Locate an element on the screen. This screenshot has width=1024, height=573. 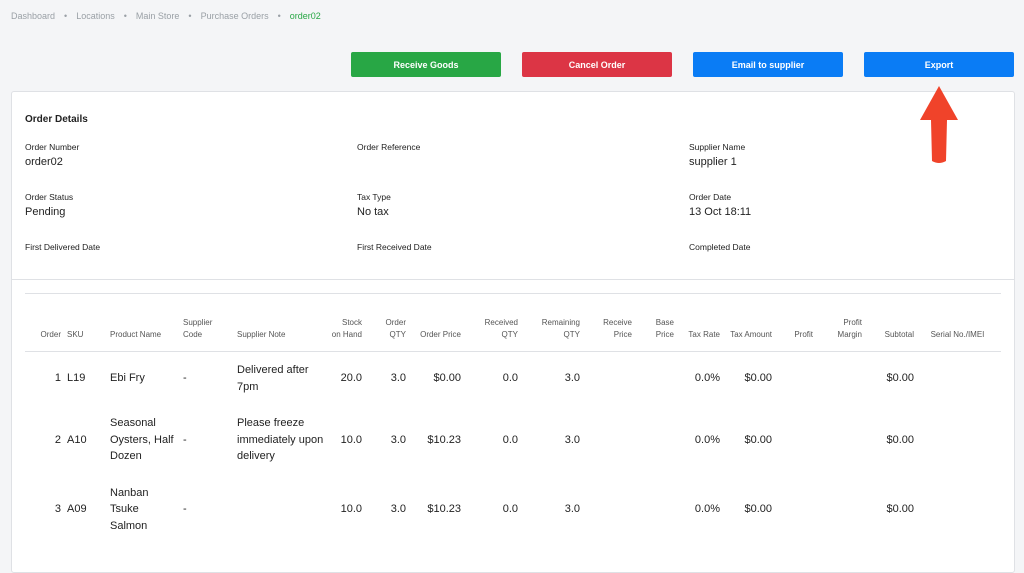
column-header: Supplier Note is located at coordinates (284, 322).